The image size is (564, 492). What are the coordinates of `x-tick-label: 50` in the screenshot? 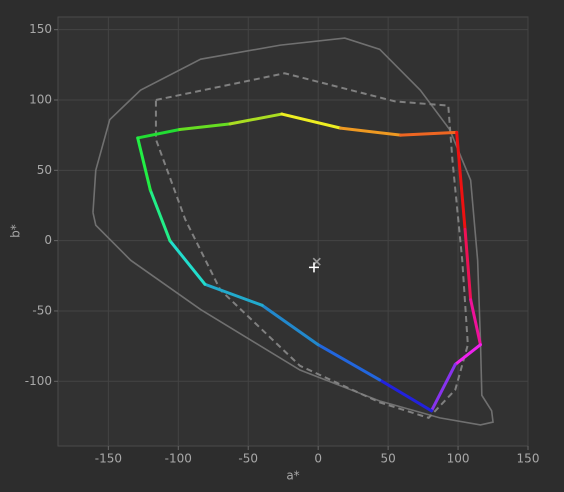 It's located at (387, 459).